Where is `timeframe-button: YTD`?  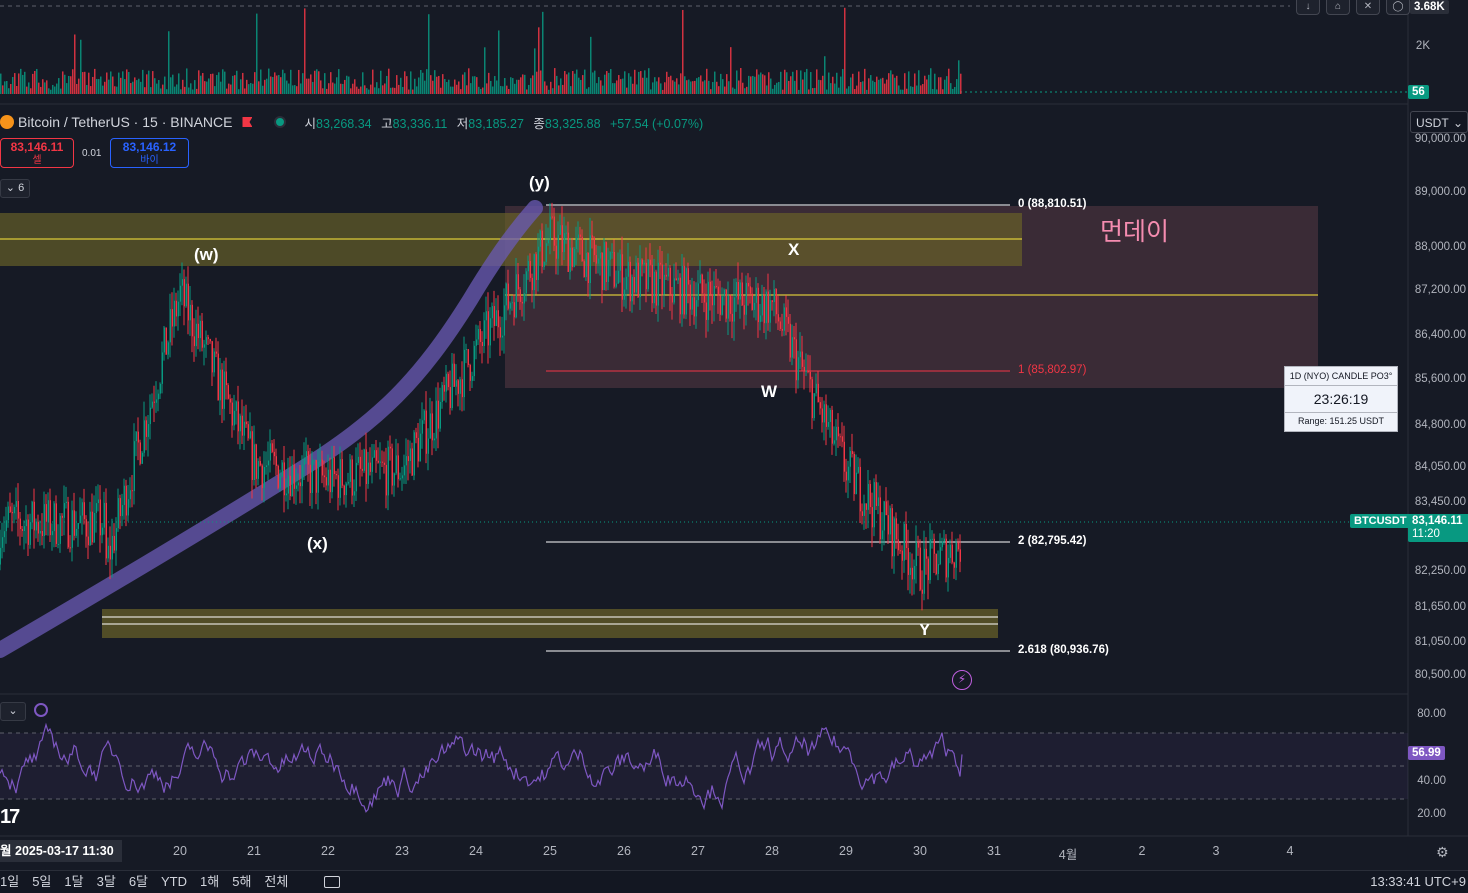 timeframe-button: YTD is located at coordinates (174, 881).